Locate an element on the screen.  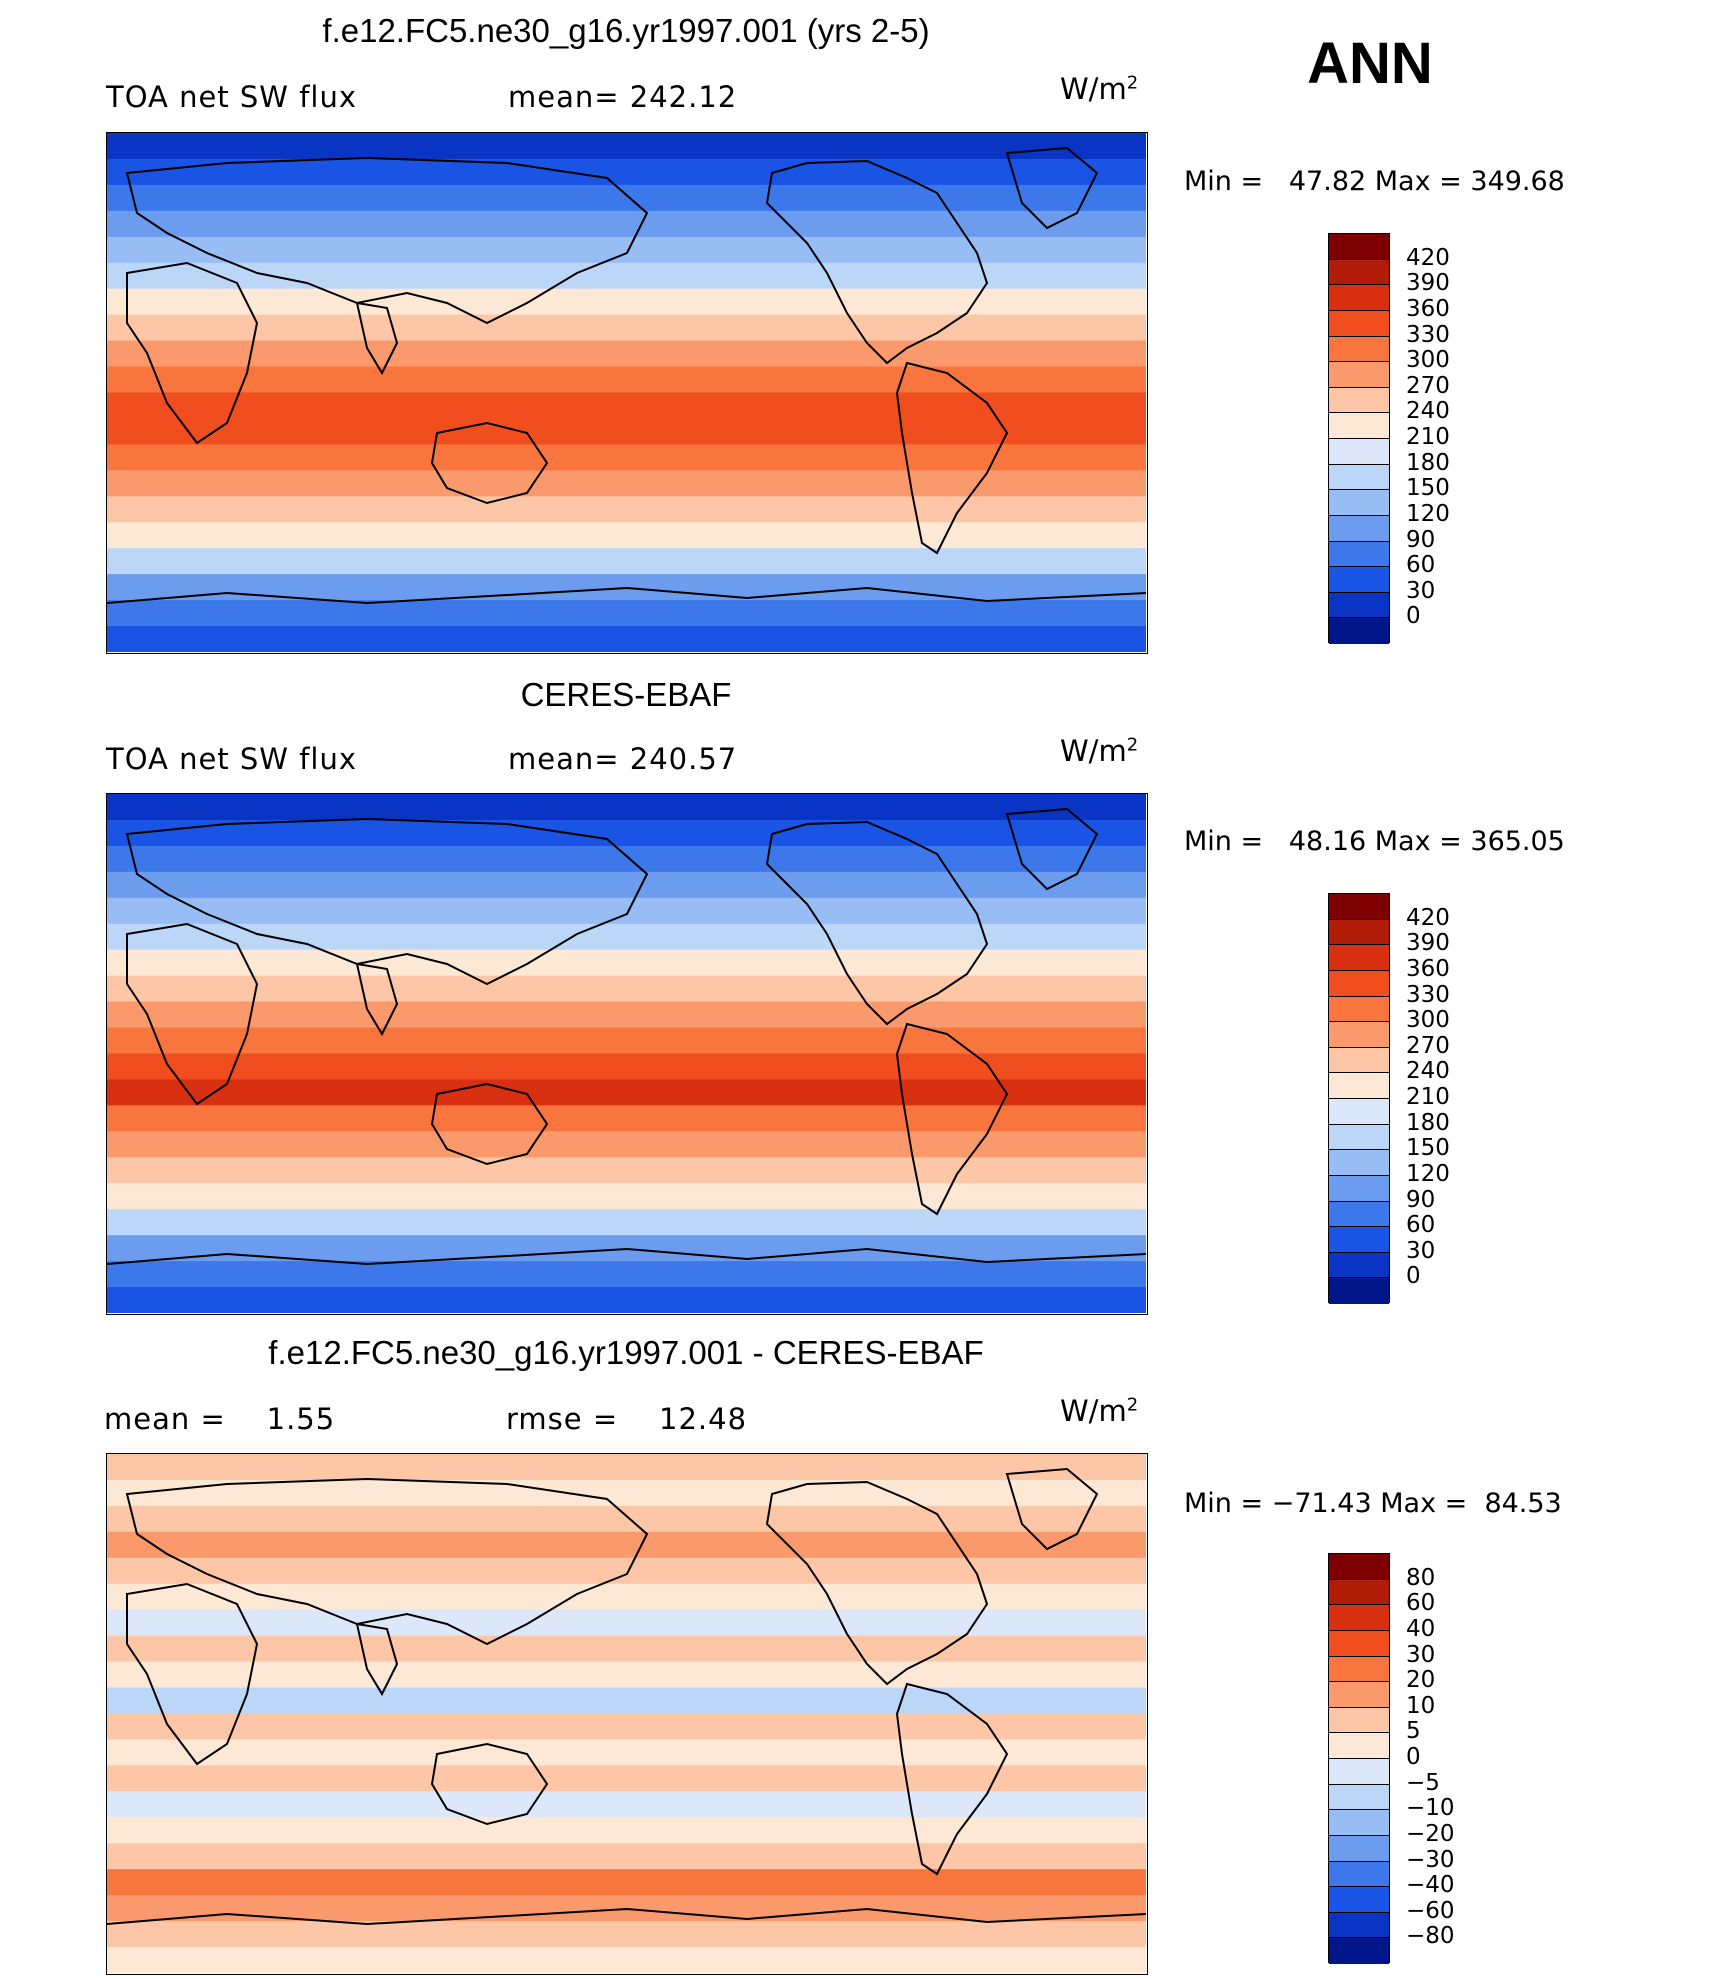
colorbar-tick-label: 270 is located at coordinates (1428, 1045).